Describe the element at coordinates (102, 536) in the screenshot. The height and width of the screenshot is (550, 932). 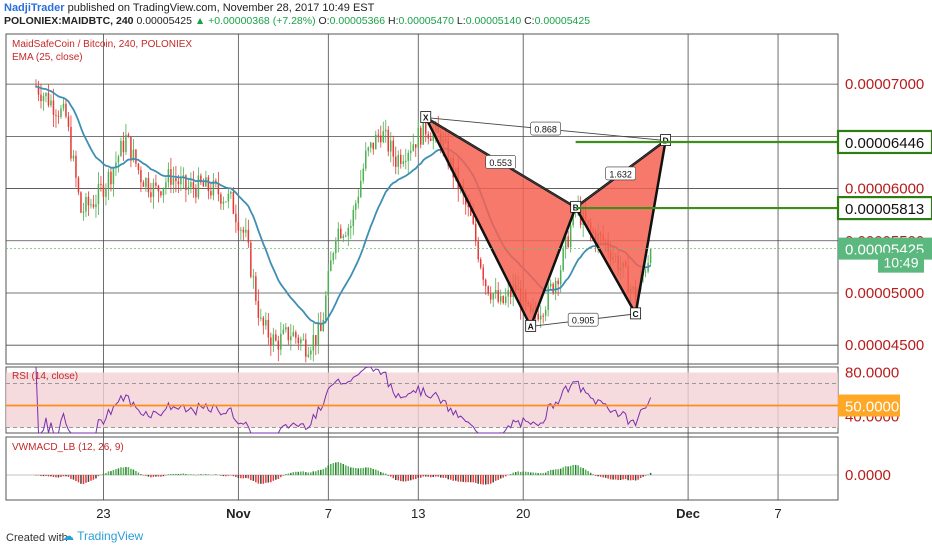
I see `tradingview-logo: ☁ TradingView` at that location.